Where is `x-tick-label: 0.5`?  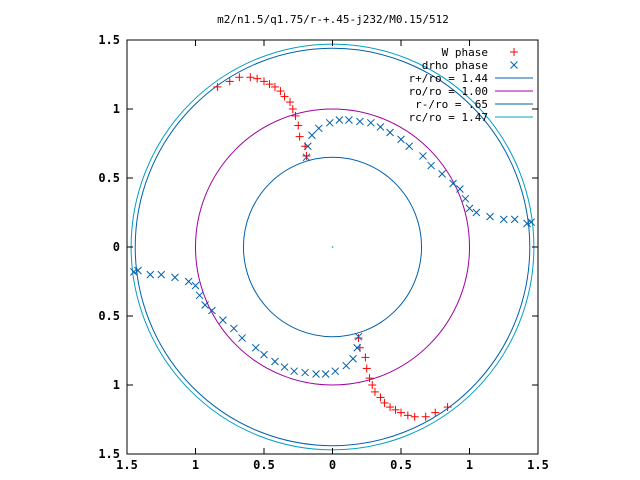
x-tick-label: 0.5 is located at coordinates (401, 465).